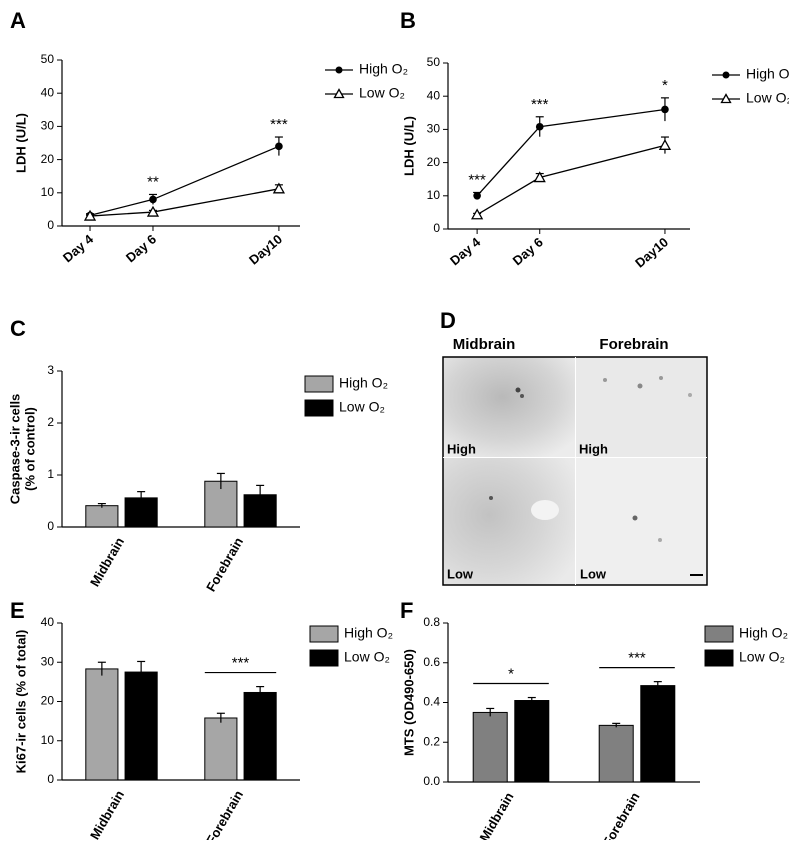  Describe the element at coordinates (431, 702) in the screenshot. I see `y-tick-label: 0.4` at that location.